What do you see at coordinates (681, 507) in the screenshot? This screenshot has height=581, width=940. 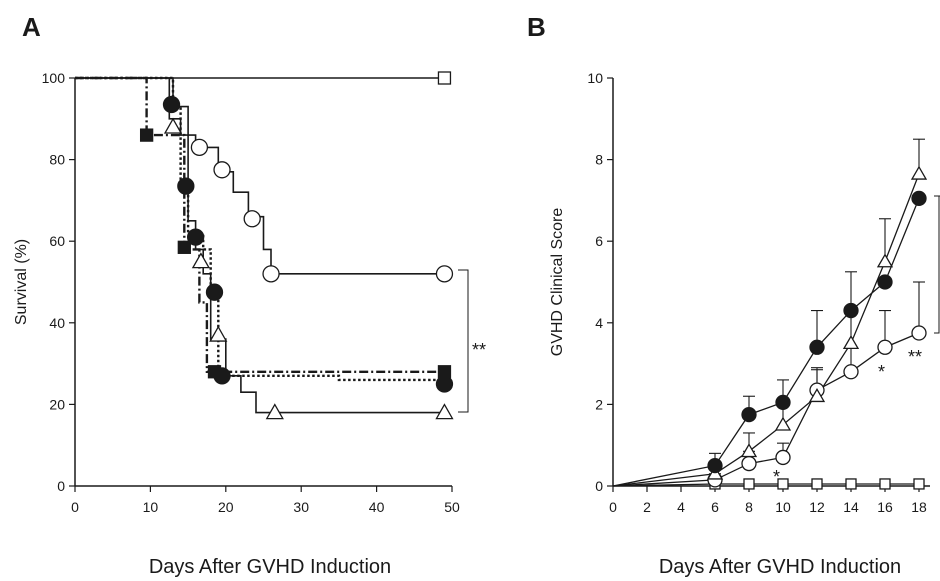 I see `b-x-tick-label: 4` at bounding box center [681, 507].